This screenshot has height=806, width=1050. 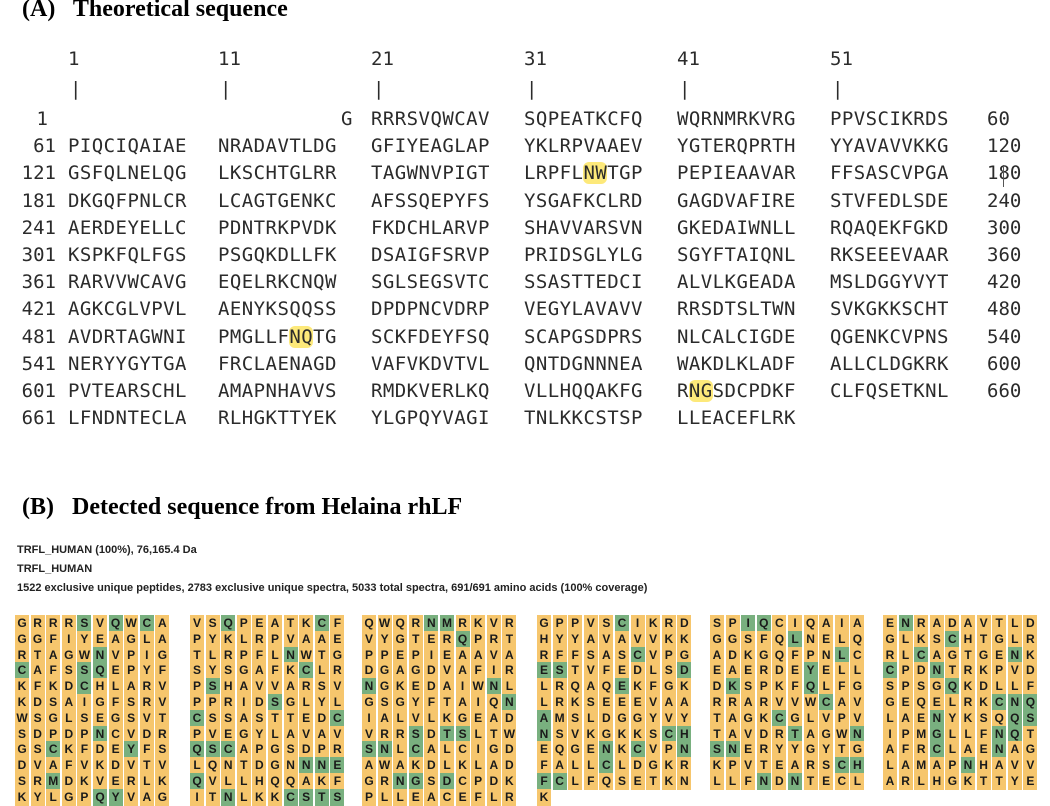 What do you see at coordinates (127, 336) in the screenshot?
I see `sequence-block: AVDRTAGWNI` at bounding box center [127, 336].